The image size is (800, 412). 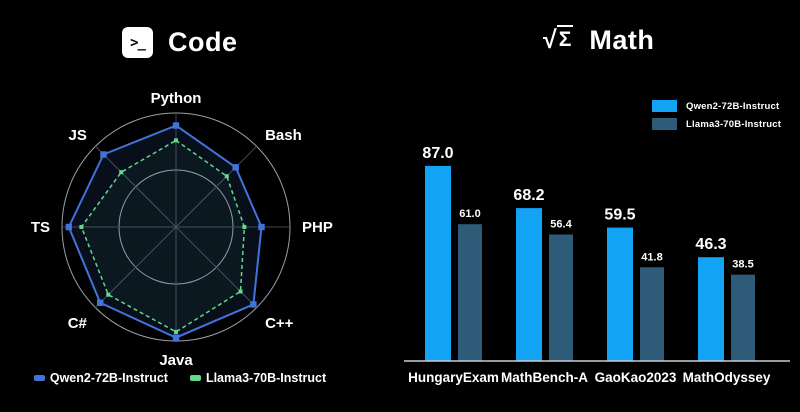 I want to click on qwen-bar-swatch, so click(x=664, y=106).